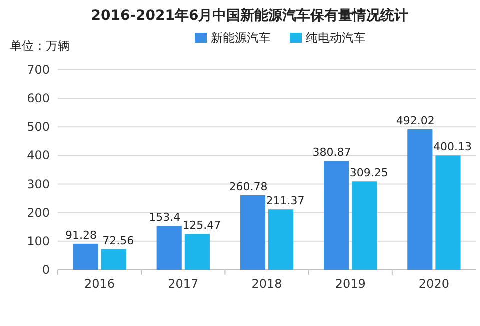 This screenshot has height=326, width=480. I want to click on chart-title: 2016-2021年6月中国新能源汽车保有量情况统计, so click(250, 15).